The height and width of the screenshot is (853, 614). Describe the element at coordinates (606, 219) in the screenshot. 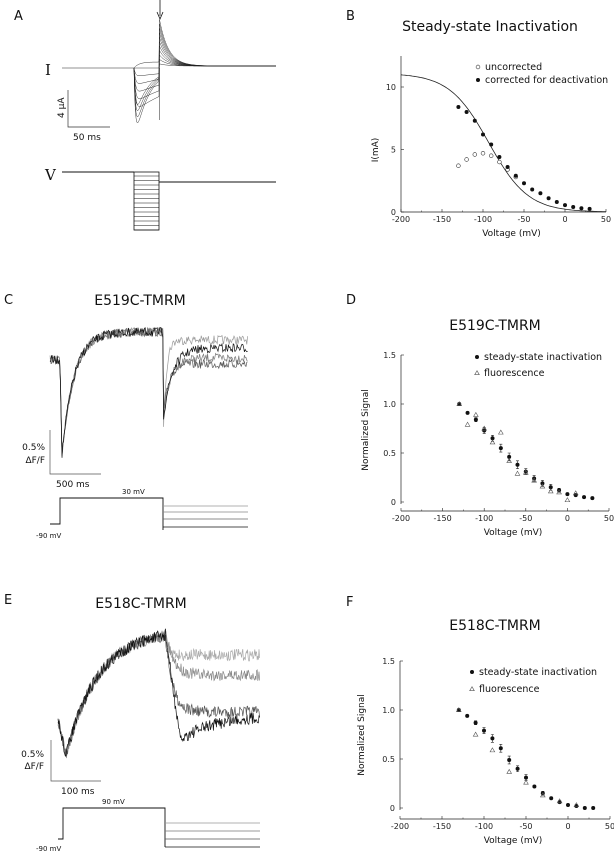

I see `x-tick-label: 50` at that location.